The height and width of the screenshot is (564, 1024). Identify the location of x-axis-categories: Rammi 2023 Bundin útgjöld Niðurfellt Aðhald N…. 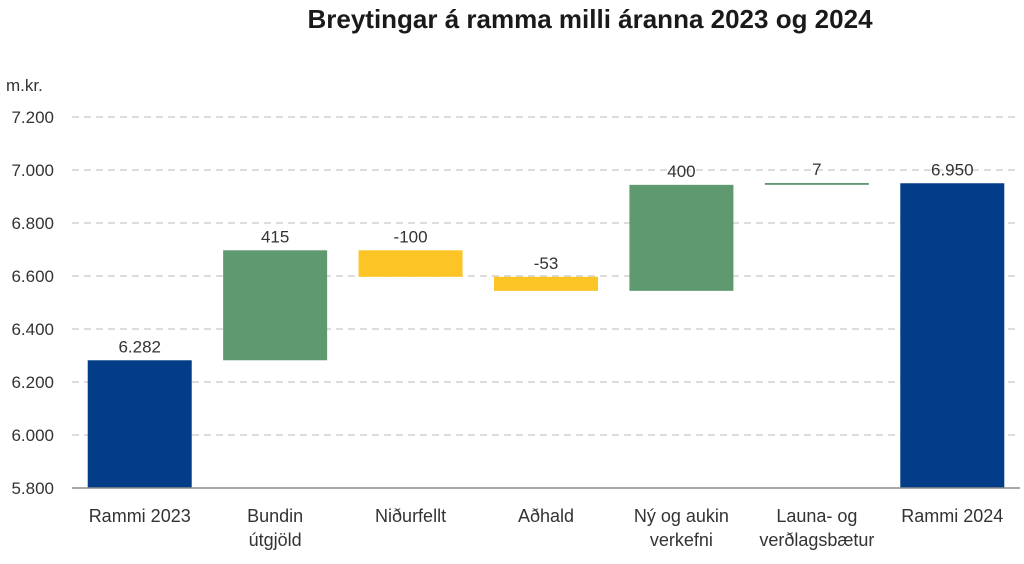
(546, 528).